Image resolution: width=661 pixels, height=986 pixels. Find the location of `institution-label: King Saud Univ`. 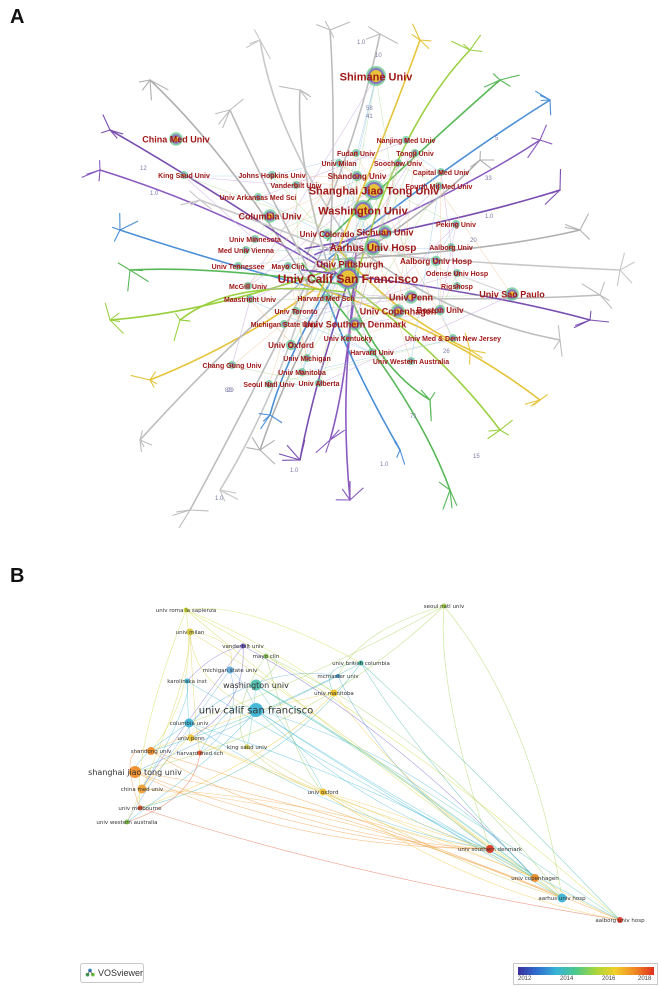

institution-label: King Saud Univ is located at coordinates (184, 176).